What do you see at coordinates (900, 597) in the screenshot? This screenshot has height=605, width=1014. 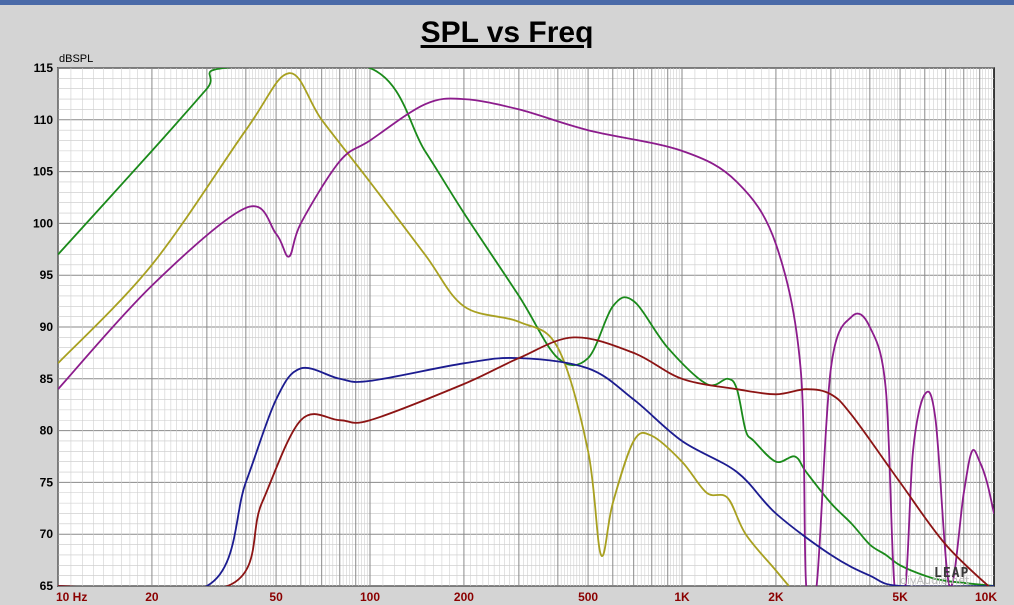 I see `x-tick-label: 5K` at bounding box center [900, 597].